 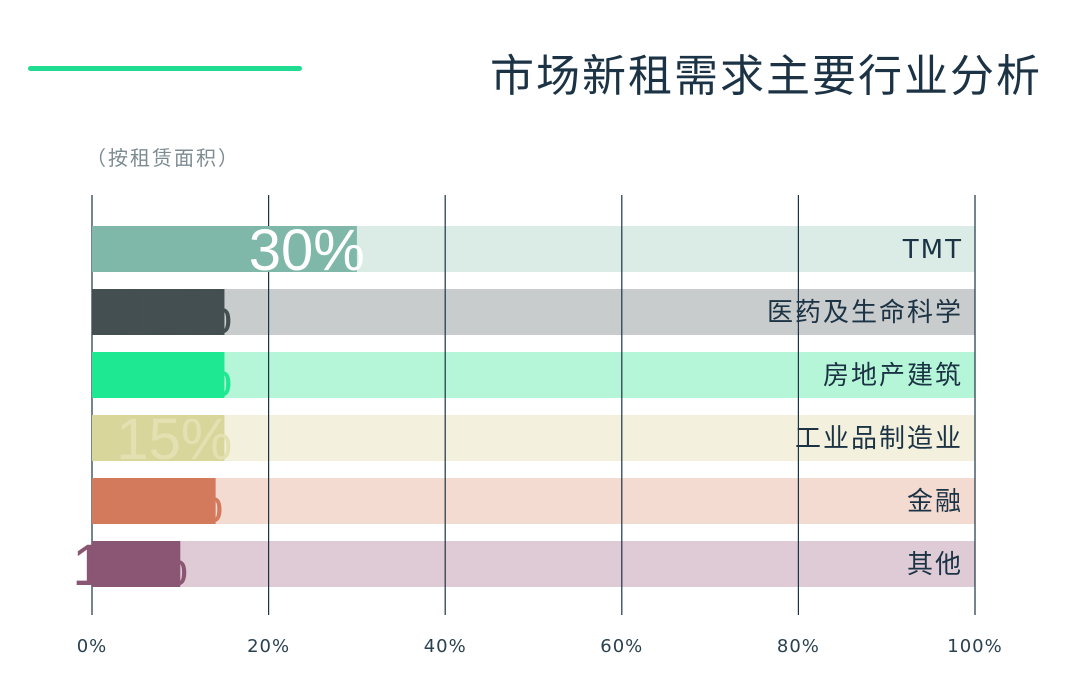 I want to click on category-label: 医药及生命科学, so click(x=865, y=313).